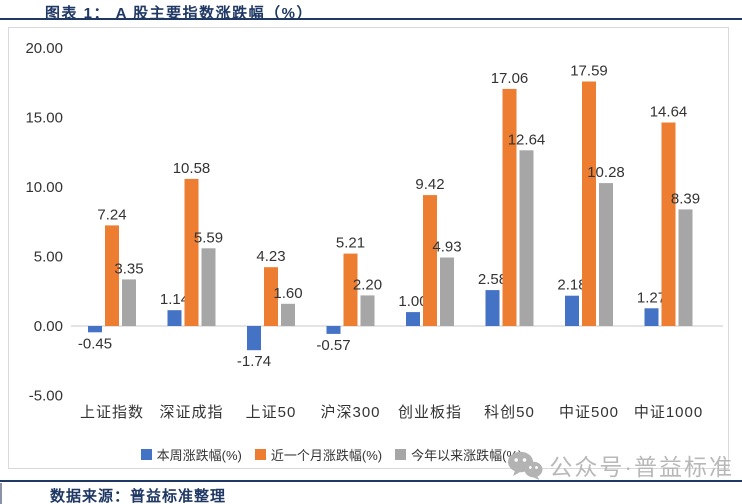  I want to click on value-label: -0.45, so click(95, 343).